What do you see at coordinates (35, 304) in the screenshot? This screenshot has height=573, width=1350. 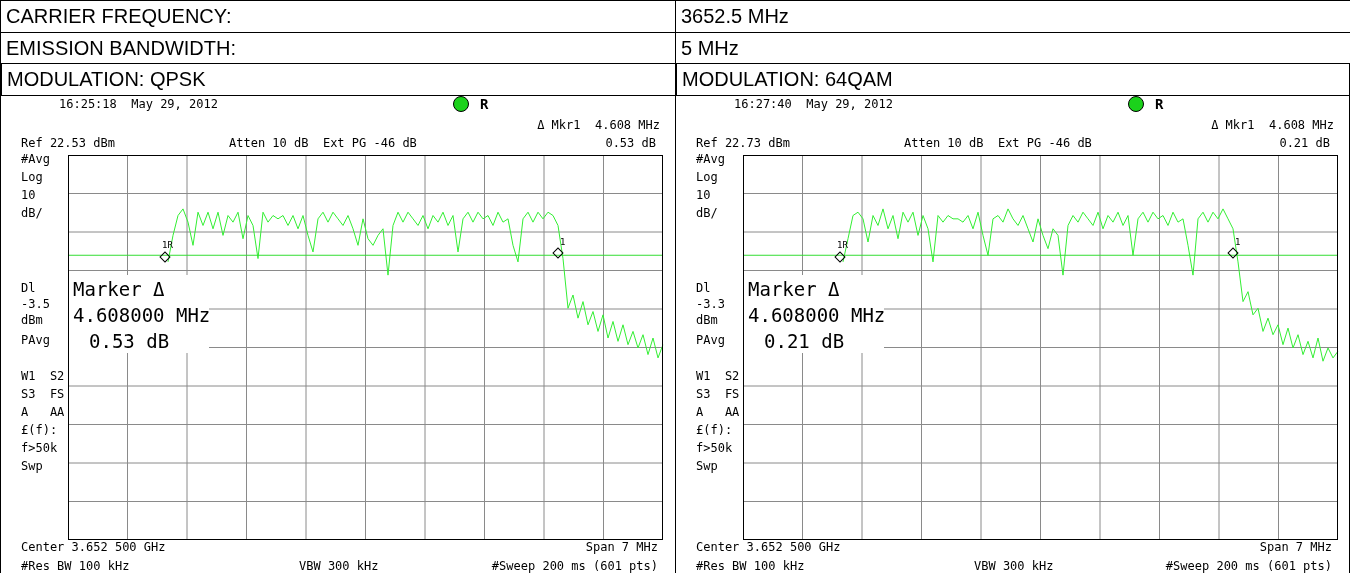 I see `ref-line-label: Dl -3.5 dBm` at bounding box center [35, 304].